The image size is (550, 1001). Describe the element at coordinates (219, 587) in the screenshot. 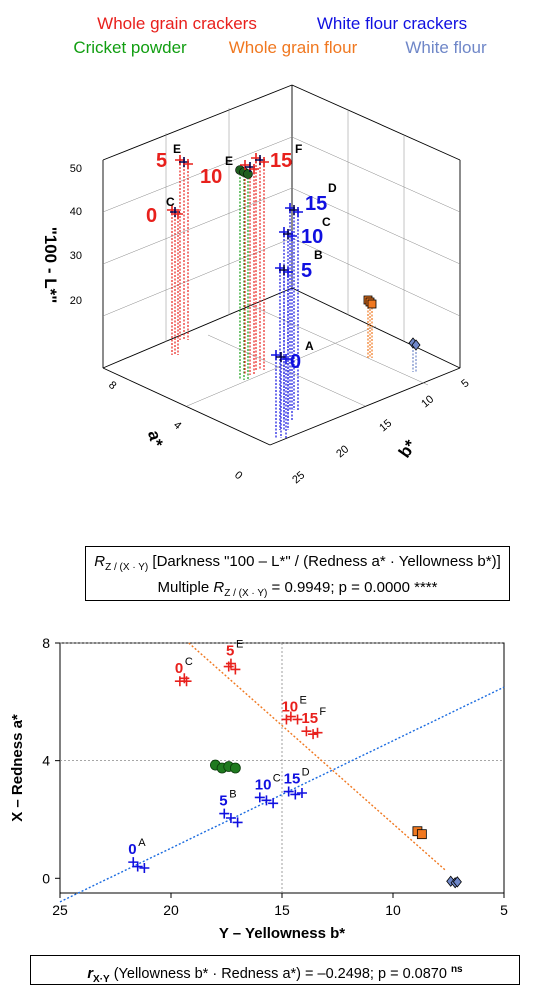

I see `multiple-r-symbol: R` at that location.